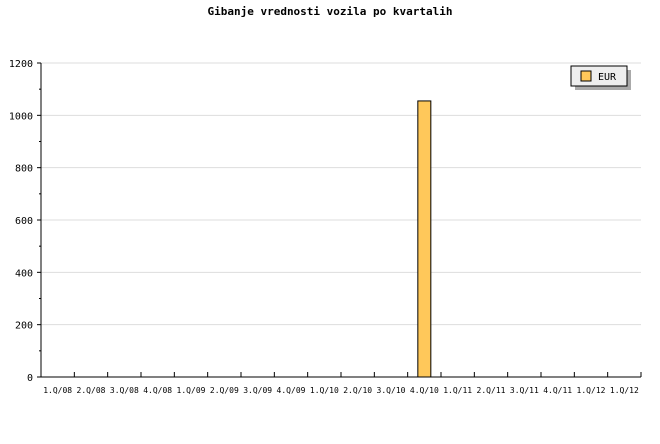  What do you see at coordinates (21, 64) in the screenshot?
I see `y-tick-label: 1200` at bounding box center [21, 64].